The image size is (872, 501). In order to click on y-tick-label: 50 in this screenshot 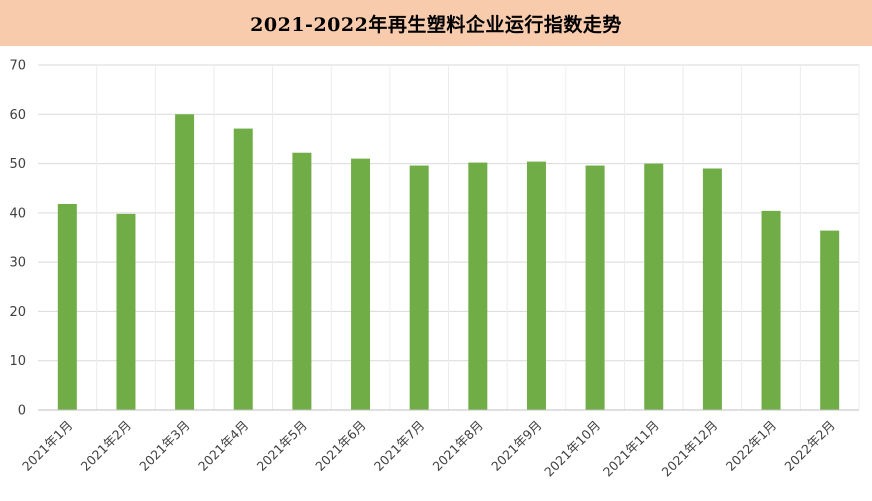, I will do `click(17, 164)`.